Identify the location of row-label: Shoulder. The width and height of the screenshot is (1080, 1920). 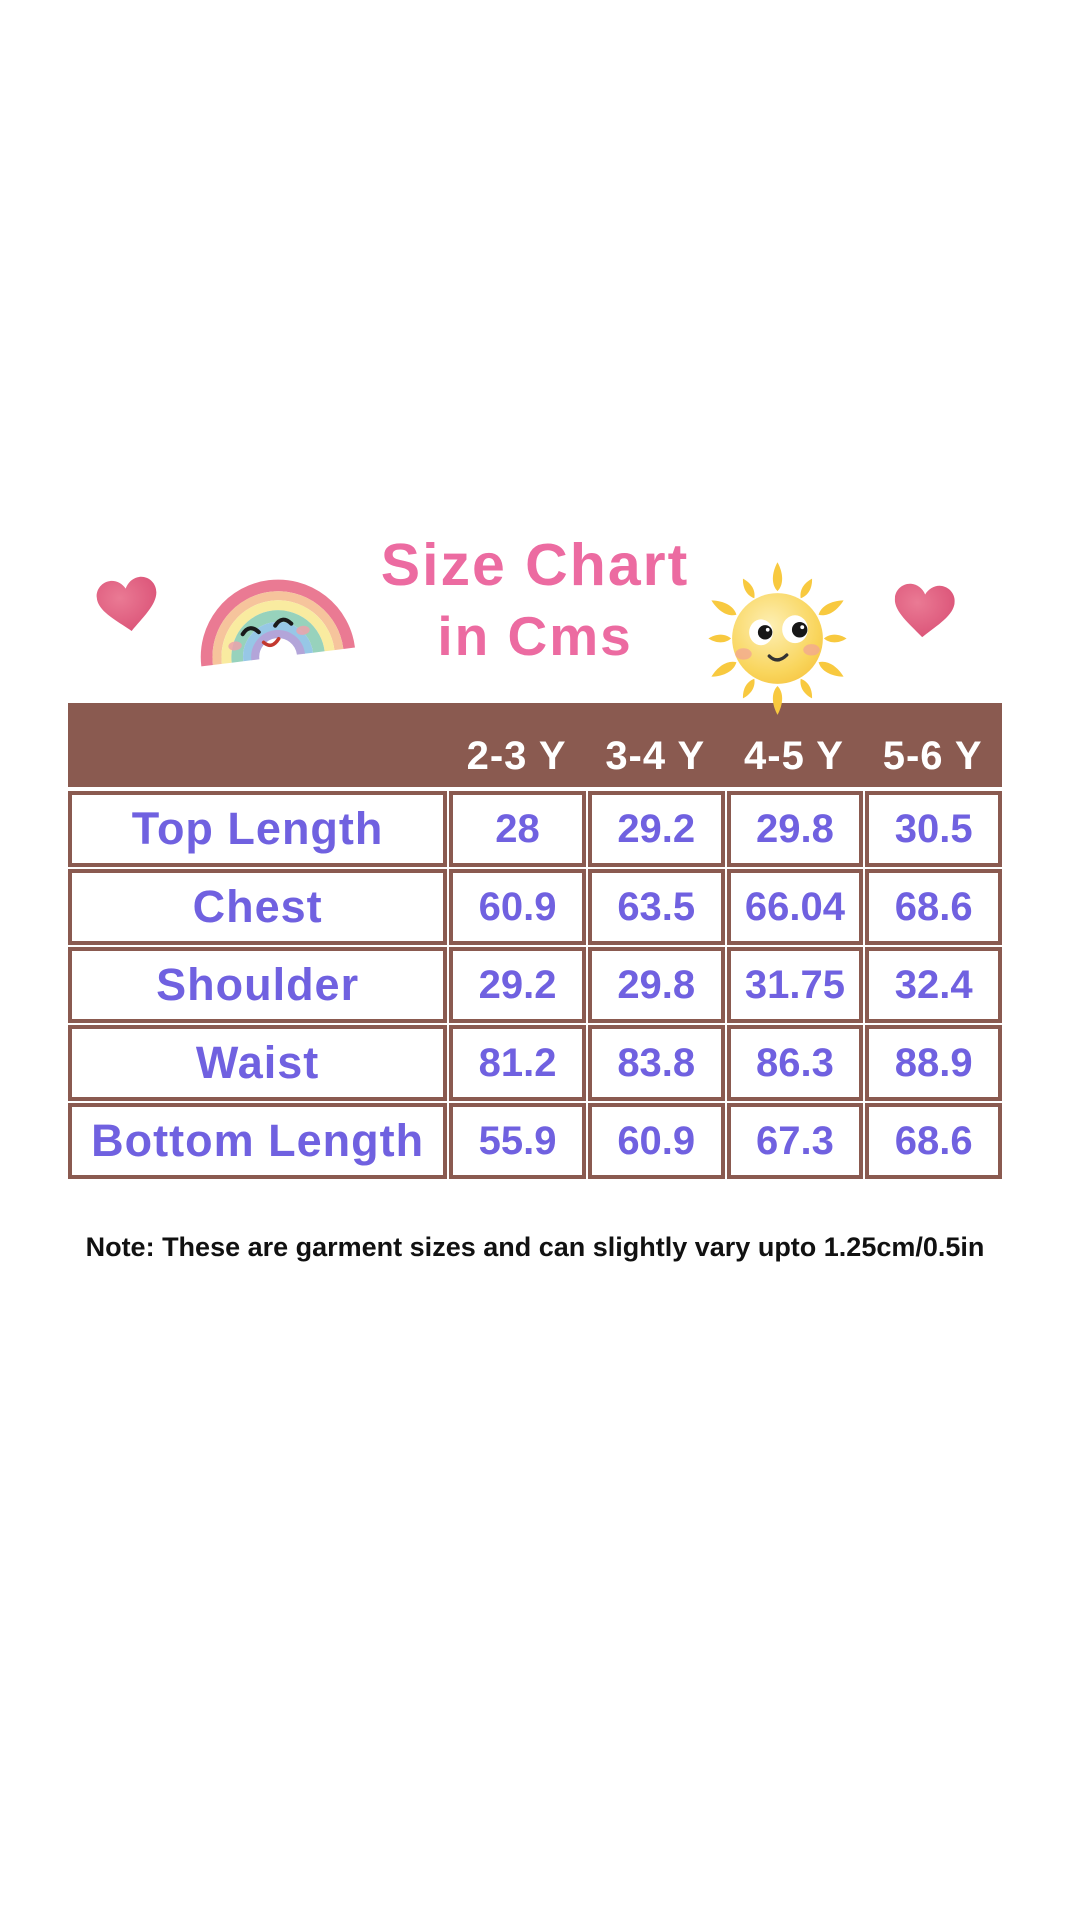
(258, 985).